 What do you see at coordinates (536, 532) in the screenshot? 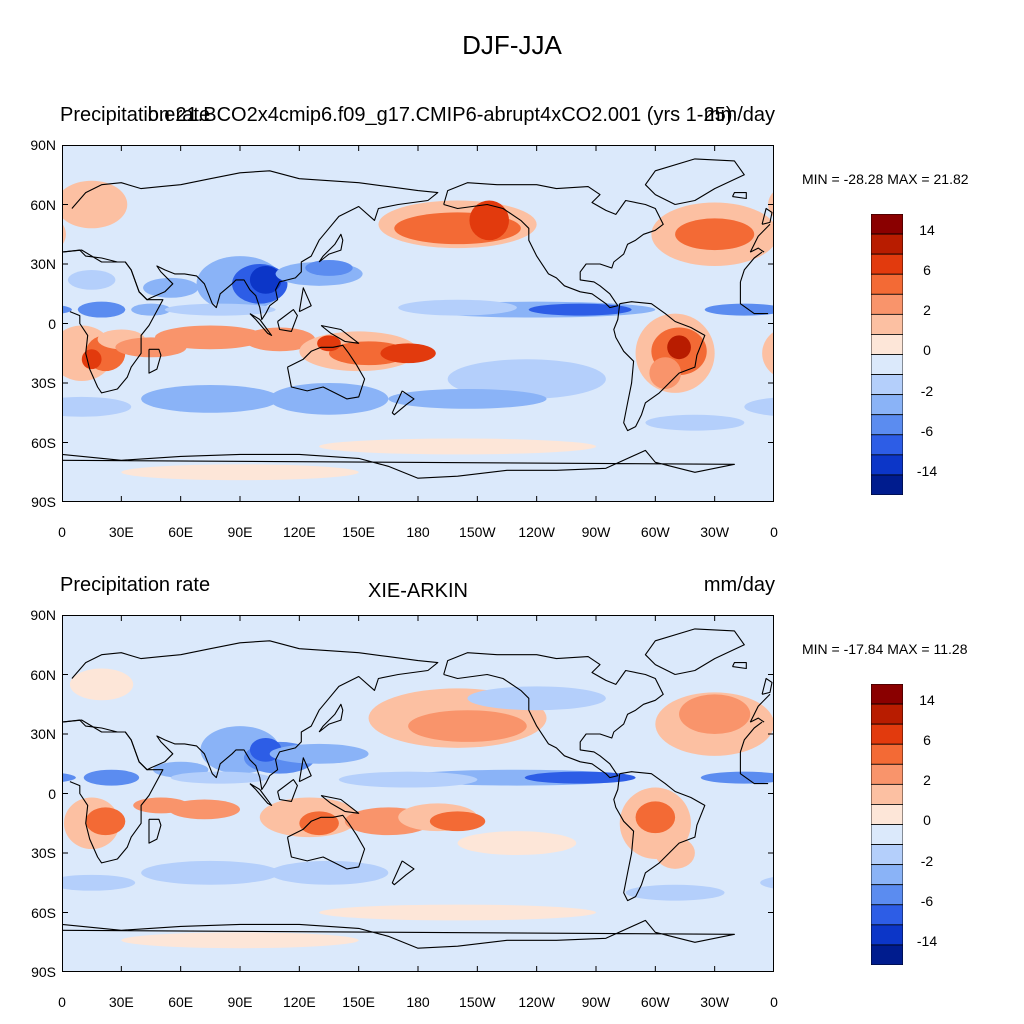
I see `lon-tick-label: 120W` at bounding box center [536, 532].